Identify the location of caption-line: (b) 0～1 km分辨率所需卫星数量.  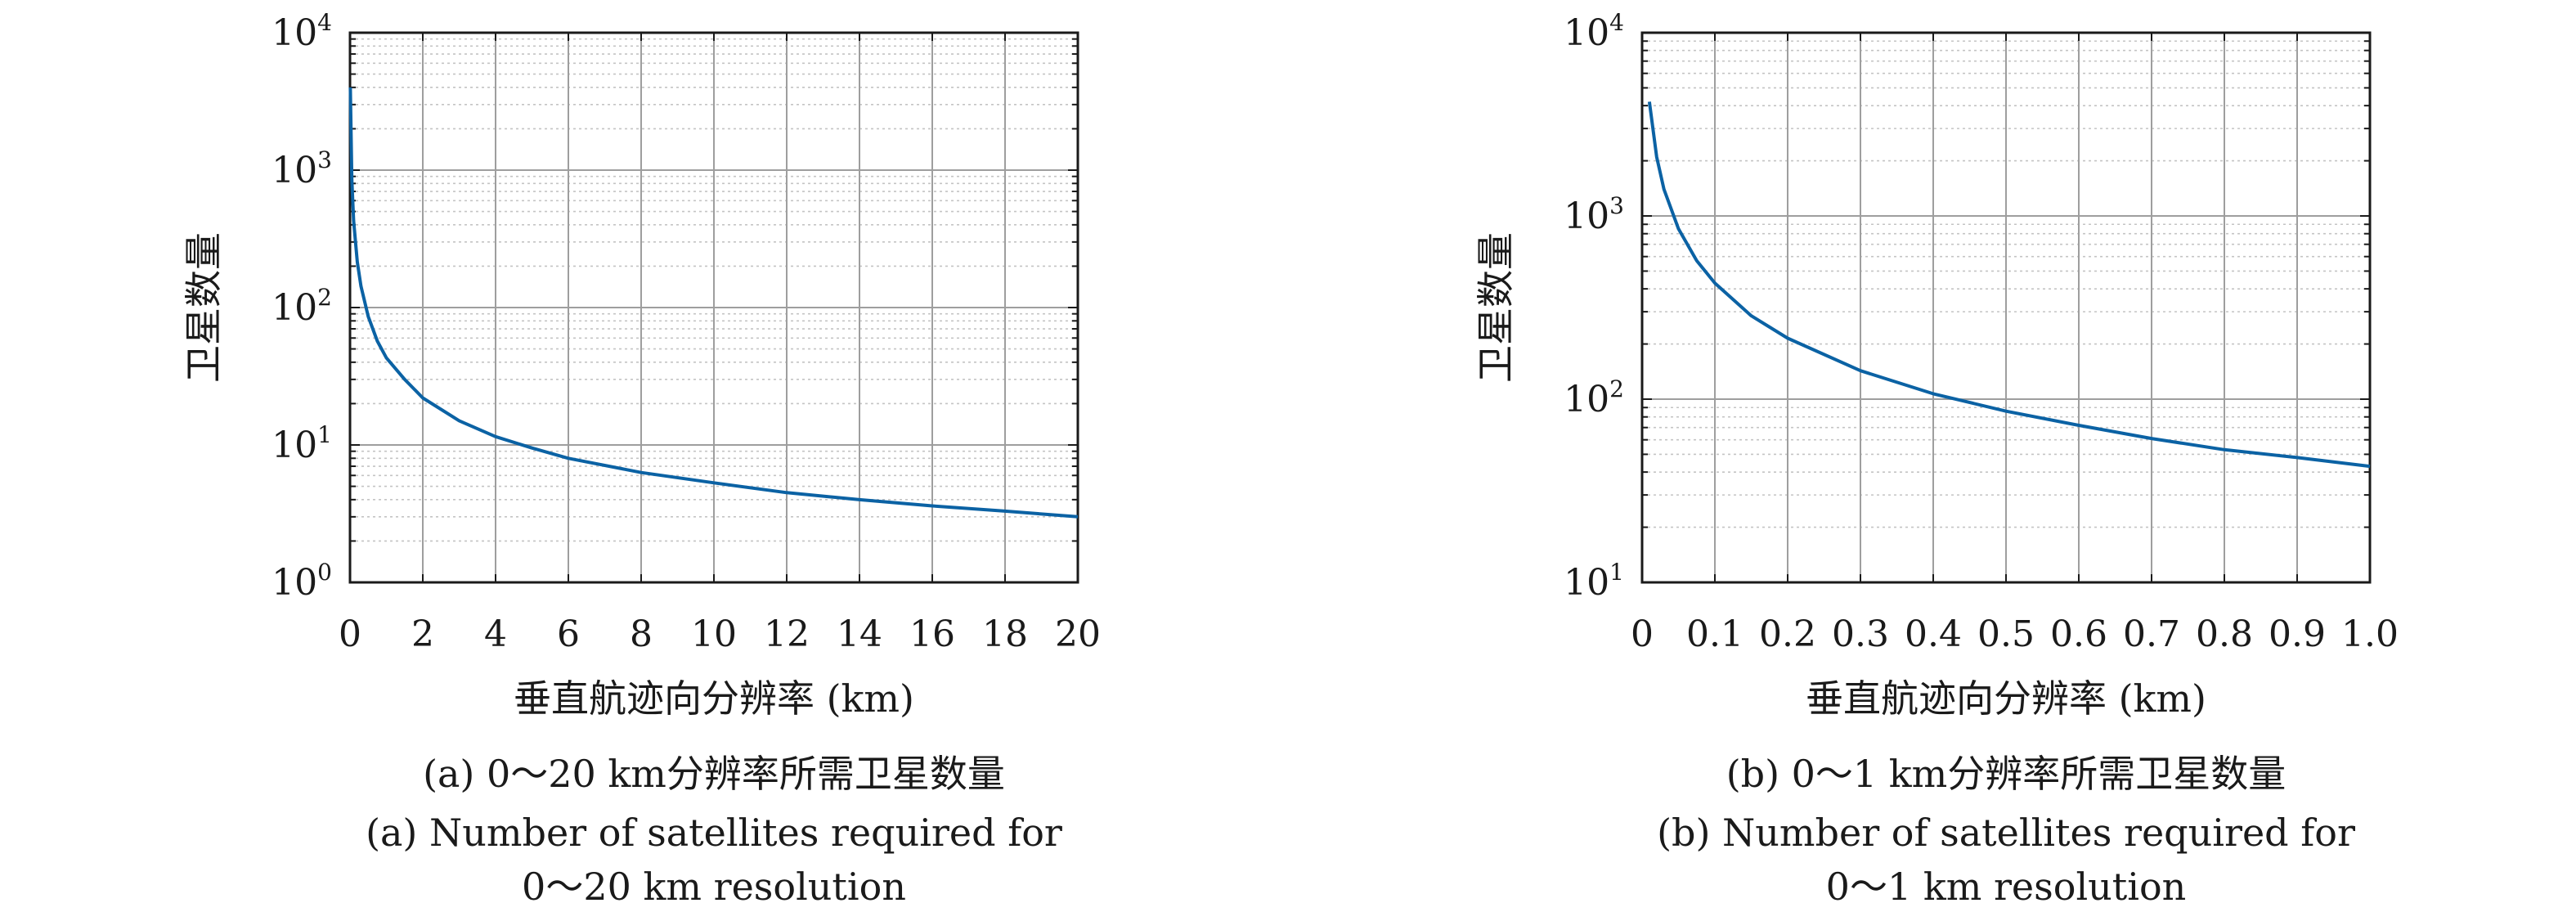
(2007, 774).